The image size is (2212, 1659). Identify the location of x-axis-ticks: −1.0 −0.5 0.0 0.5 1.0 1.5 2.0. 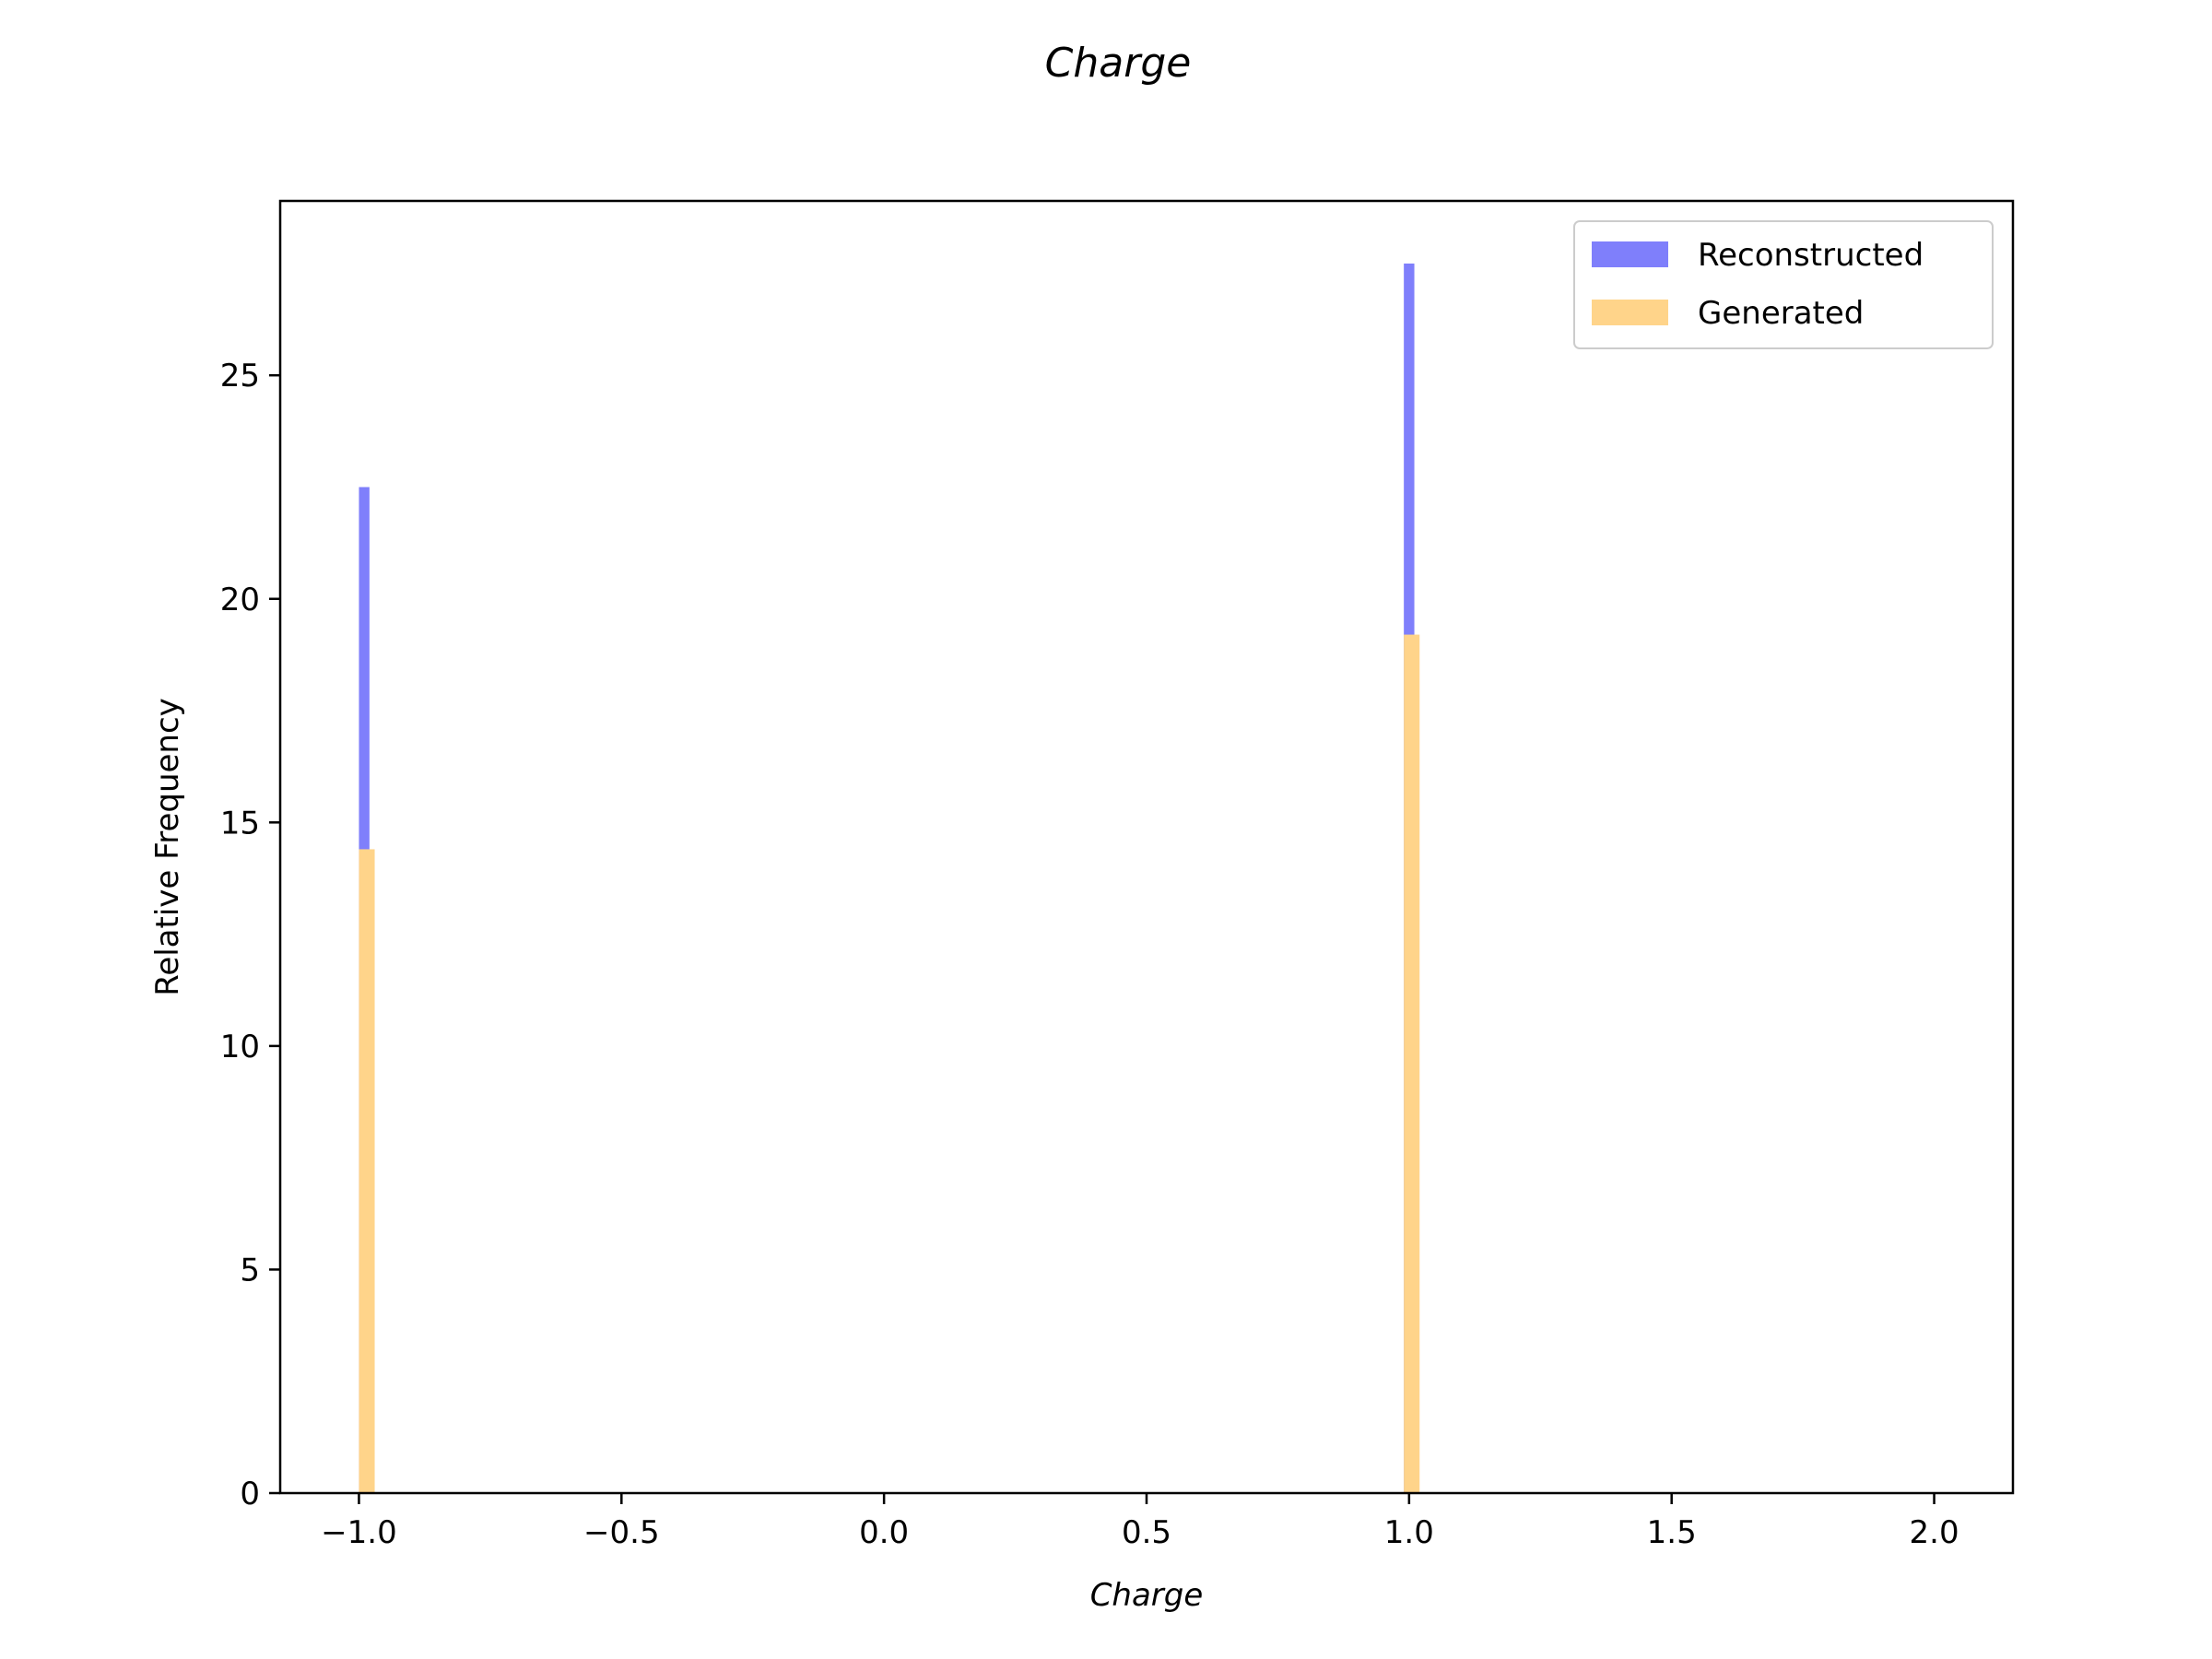
(1140, 1522).